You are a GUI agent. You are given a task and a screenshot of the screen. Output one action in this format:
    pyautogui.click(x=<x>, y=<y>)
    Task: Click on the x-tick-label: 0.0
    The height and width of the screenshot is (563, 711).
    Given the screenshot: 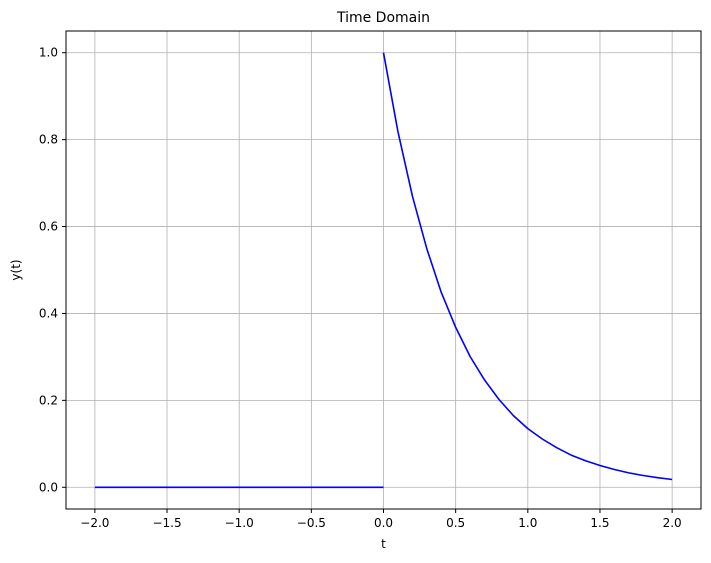 What is the action you would take?
    pyautogui.click(x=383, y=523)
    